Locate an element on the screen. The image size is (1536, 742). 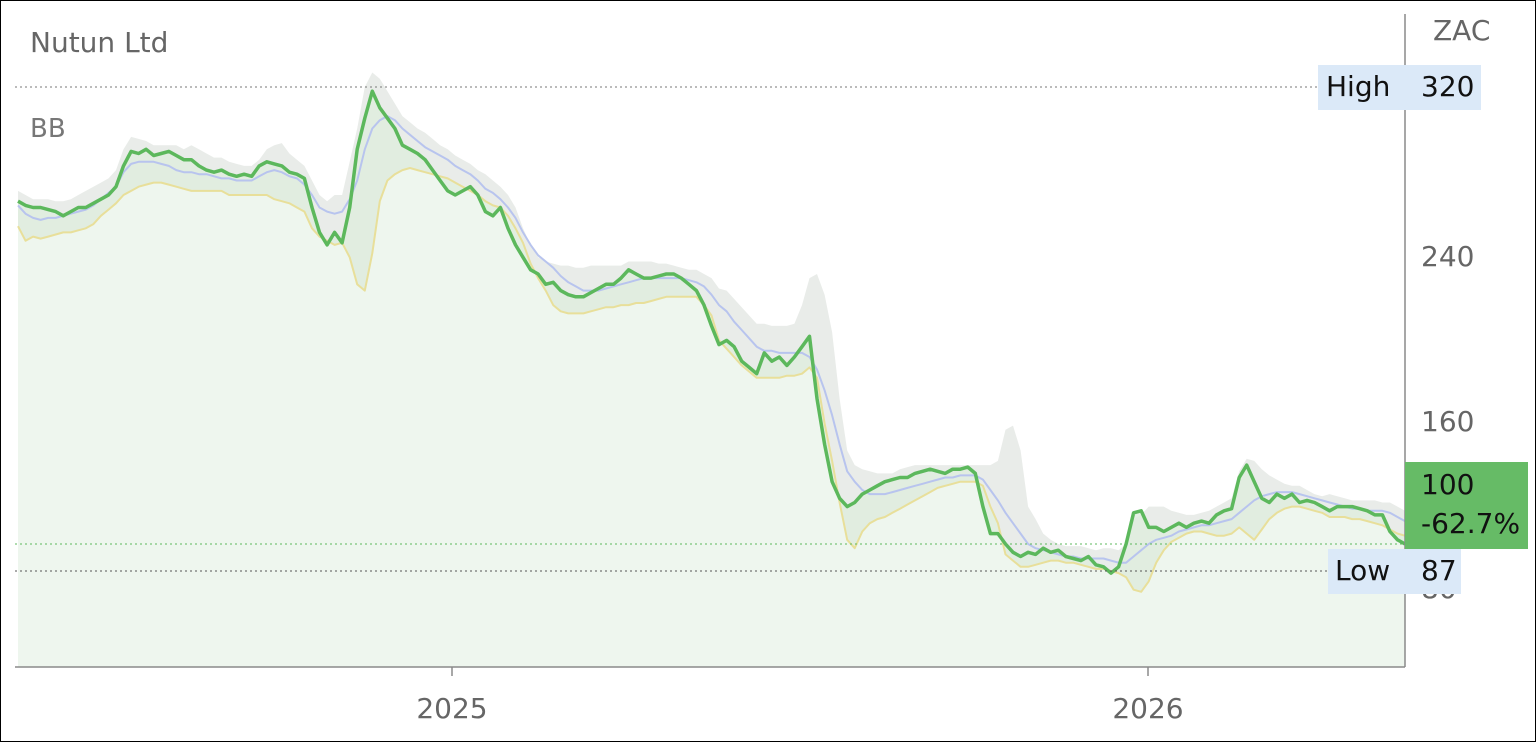
currency-label: ZAC is located at coordinates (1461, 30).